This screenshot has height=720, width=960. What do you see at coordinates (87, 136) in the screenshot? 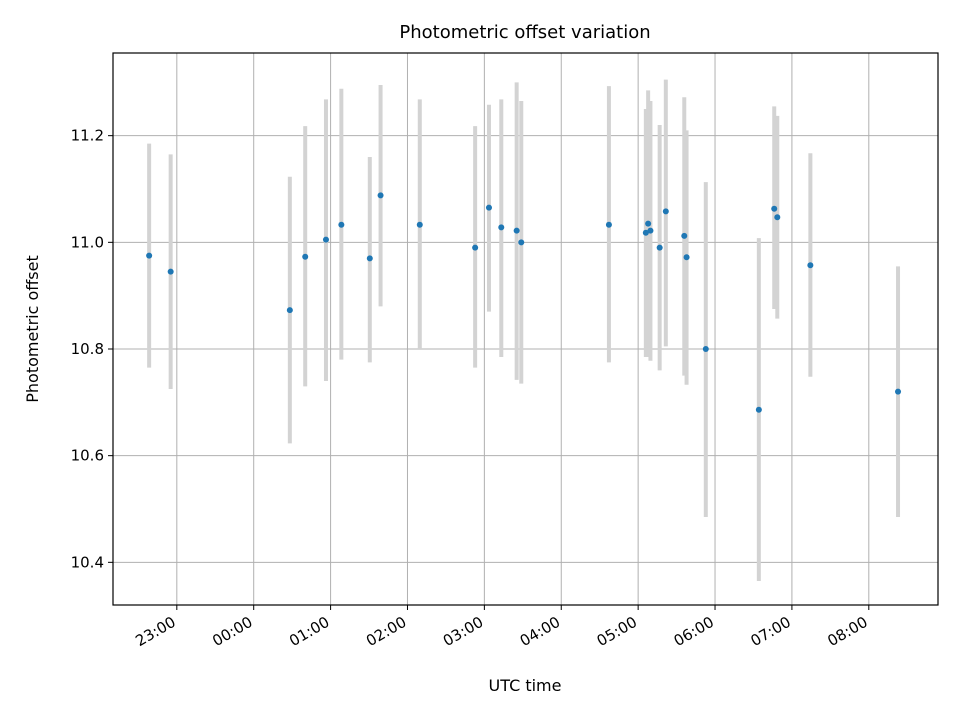
I see `y-tick-label: 11.2` at bounding box center [87, 136].